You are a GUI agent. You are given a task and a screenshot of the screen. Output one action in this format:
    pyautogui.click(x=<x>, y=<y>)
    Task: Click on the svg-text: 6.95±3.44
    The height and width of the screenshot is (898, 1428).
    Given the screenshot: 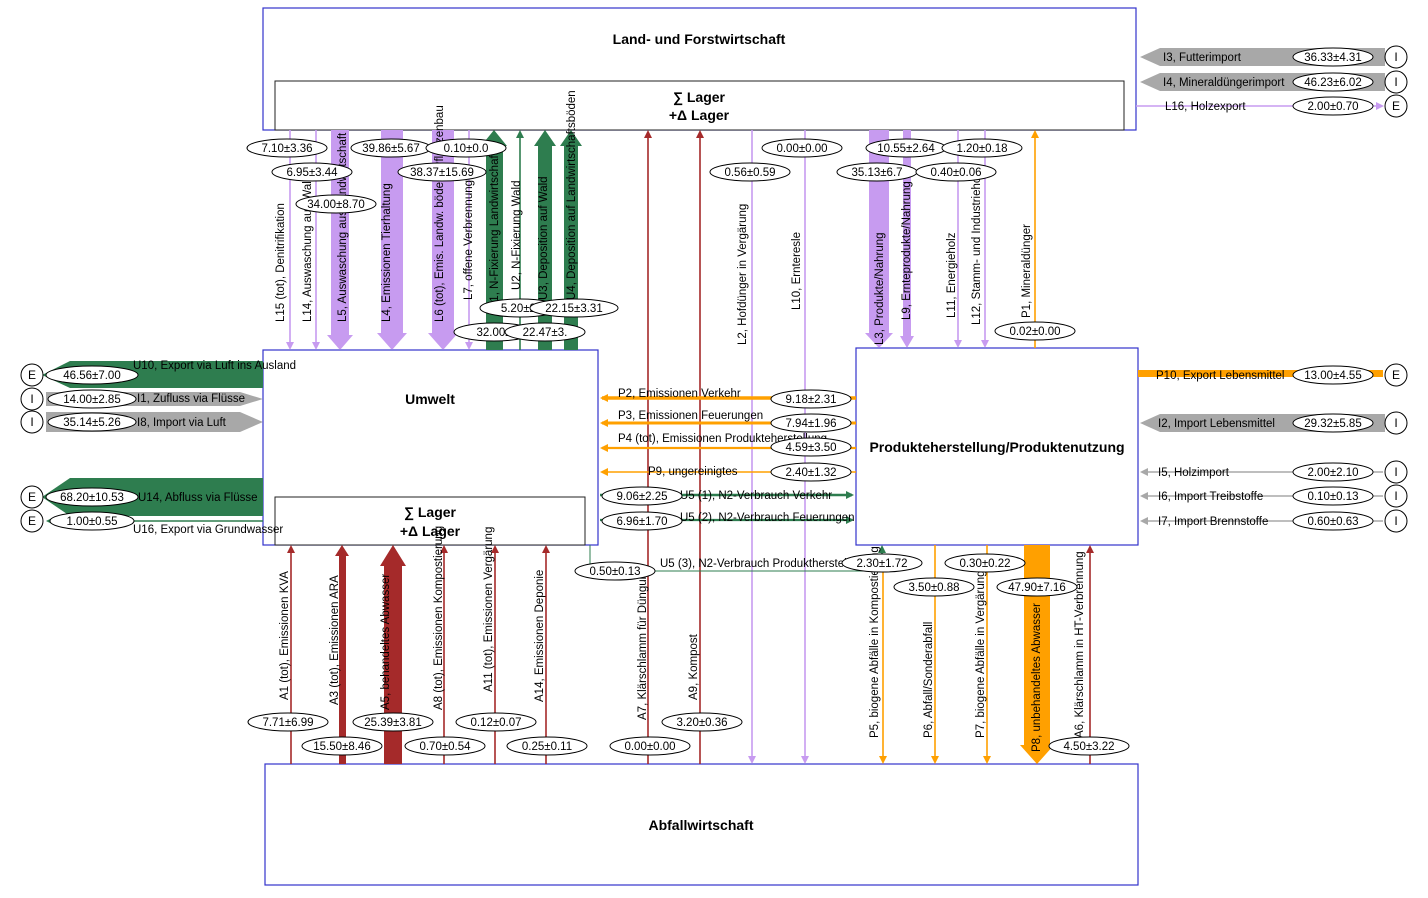 What is the action you would take?
    pyautogui.click(x=312, y=173)
    